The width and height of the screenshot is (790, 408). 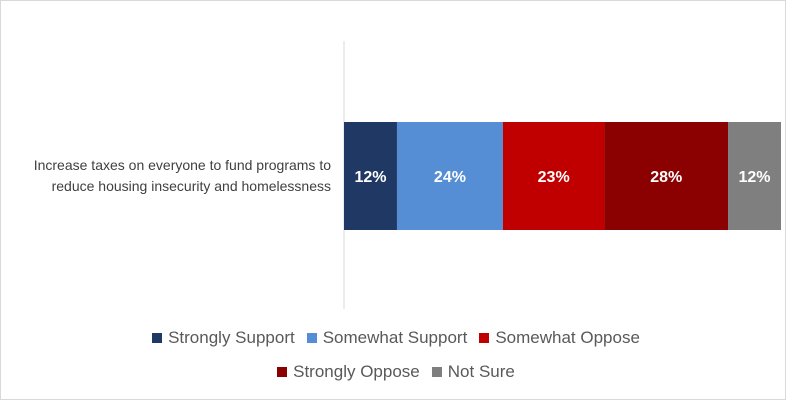 I want to click on data-label-strongly-oppose: 28%, so click(x=666, y=177).